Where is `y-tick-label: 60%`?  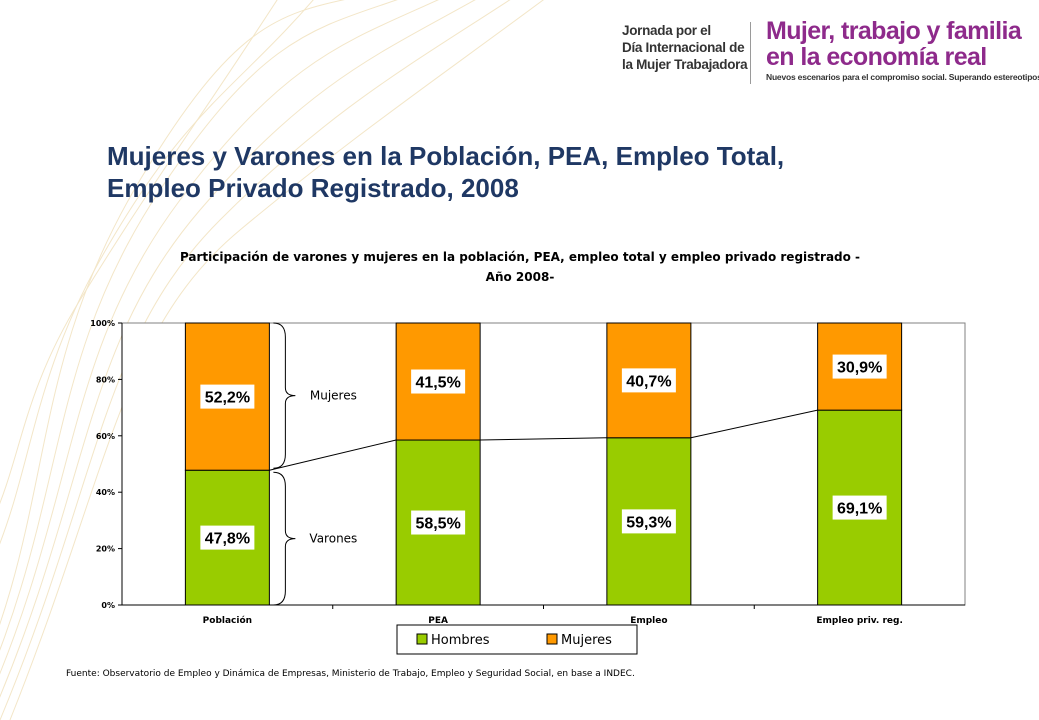 y-tick-label: 60% is located at coordinates (105, 436).